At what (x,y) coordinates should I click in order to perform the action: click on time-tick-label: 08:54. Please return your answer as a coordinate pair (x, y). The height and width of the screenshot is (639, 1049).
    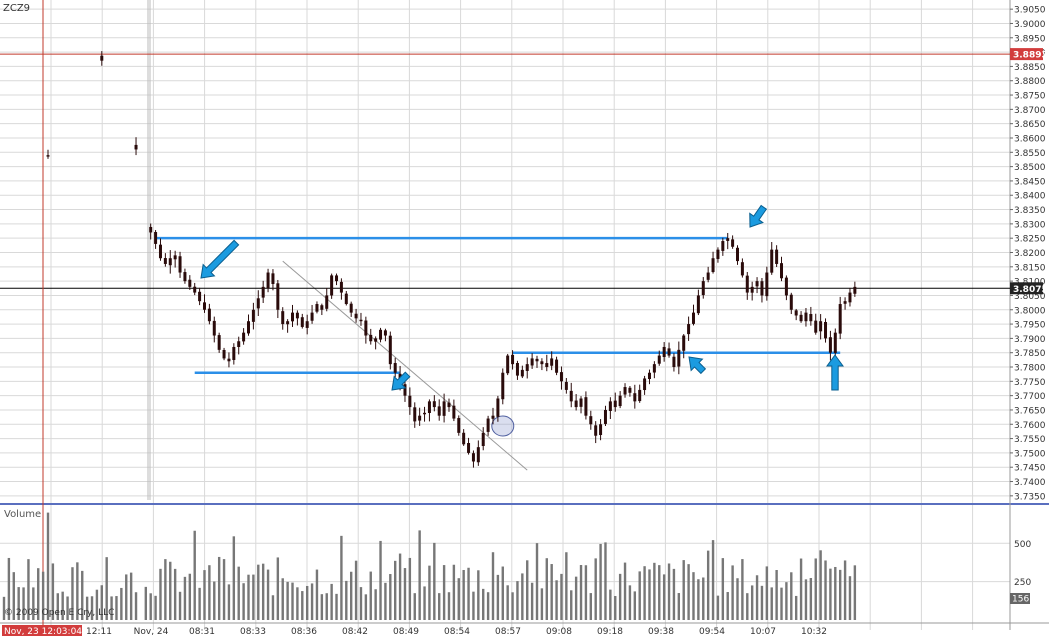
    Looking at the image, I should click on (457, 632).